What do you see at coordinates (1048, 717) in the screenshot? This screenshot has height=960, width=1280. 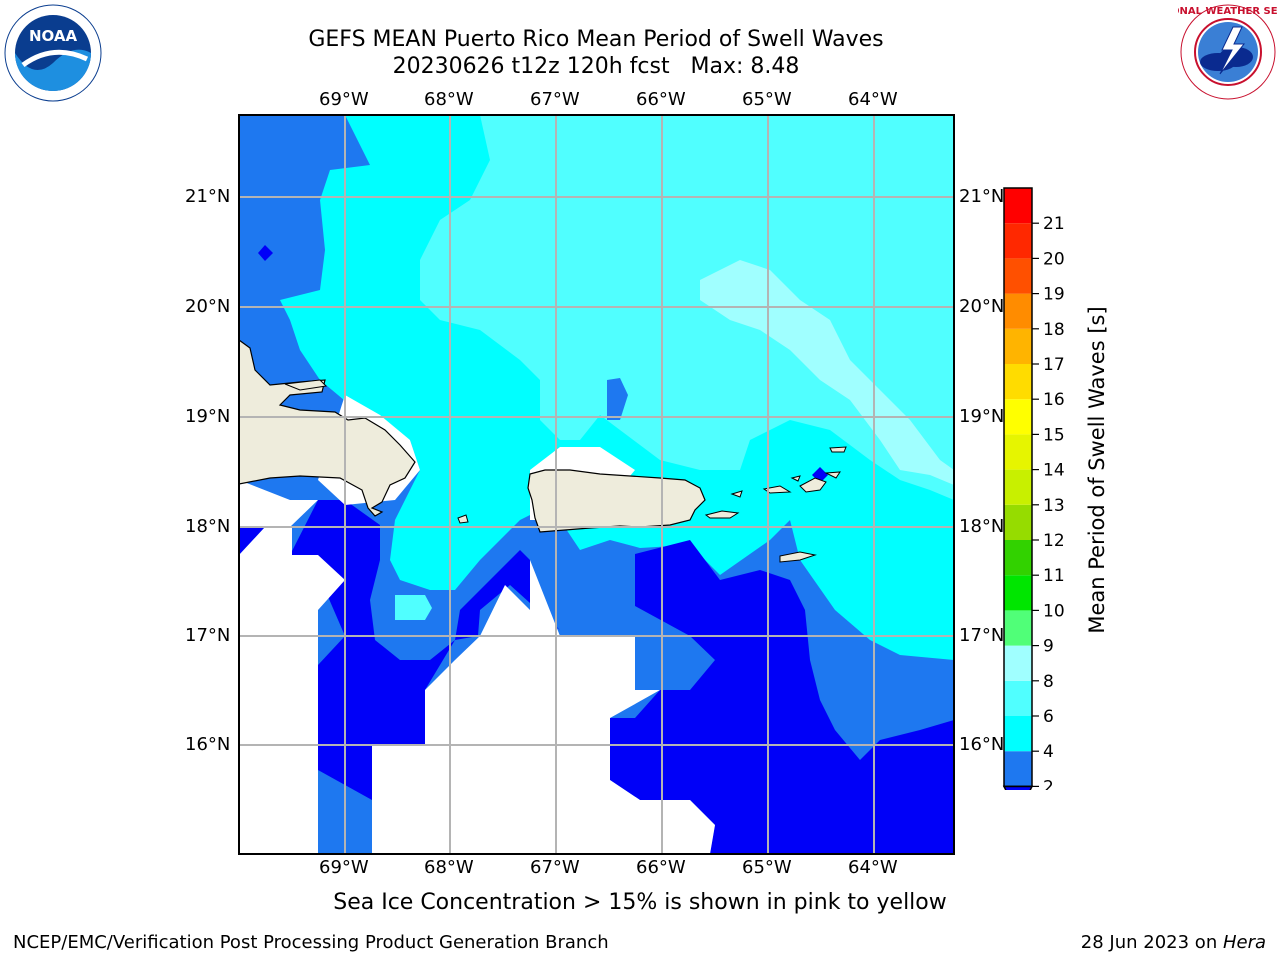 I see `colorbar-tick-label: 6` at bounding box center [1048, 717].